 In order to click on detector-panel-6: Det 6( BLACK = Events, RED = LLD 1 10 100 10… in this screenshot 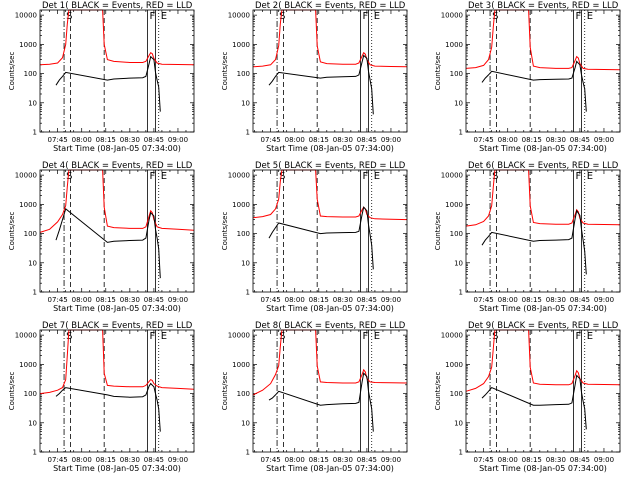, I will do `click(532, 240)`.